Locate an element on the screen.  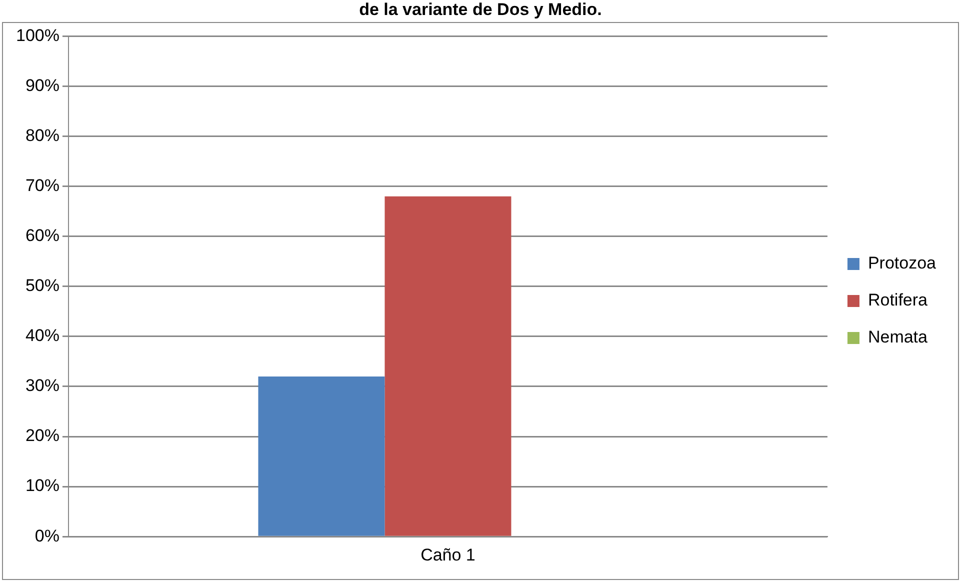
y-tick-label: 40% is located at coordinates (42, 336).